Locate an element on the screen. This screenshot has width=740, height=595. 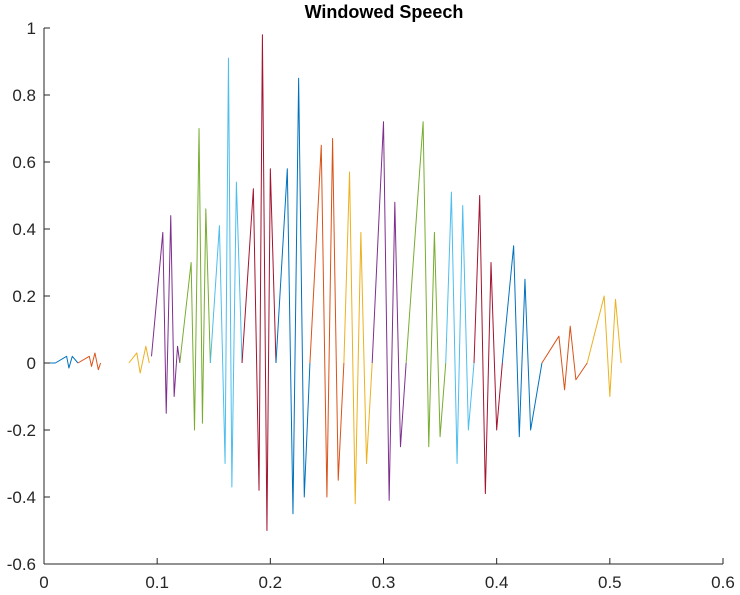
y-tick-label: 0.4 is located at coordinates (24, 229).